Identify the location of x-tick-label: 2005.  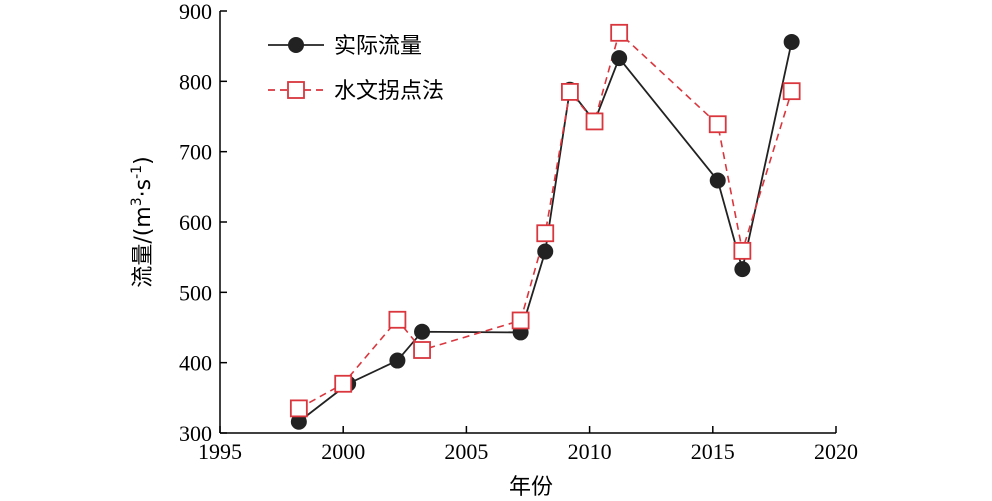
(466, 451).